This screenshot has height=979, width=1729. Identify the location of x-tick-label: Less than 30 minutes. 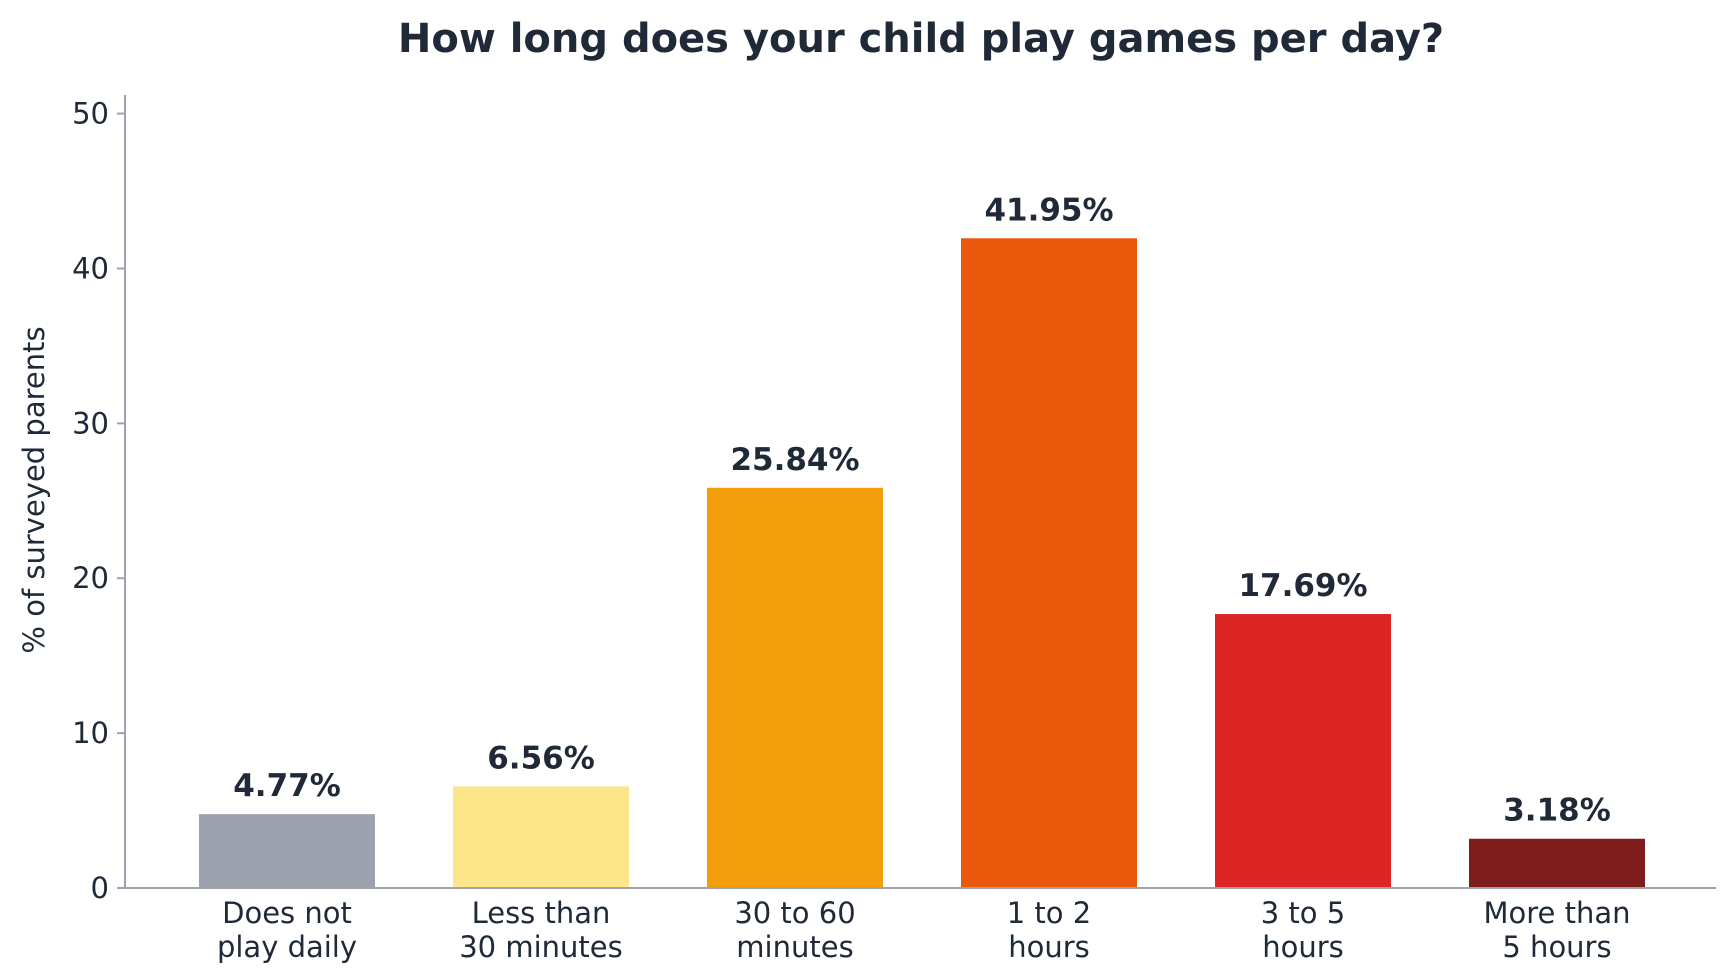
(541, 930).